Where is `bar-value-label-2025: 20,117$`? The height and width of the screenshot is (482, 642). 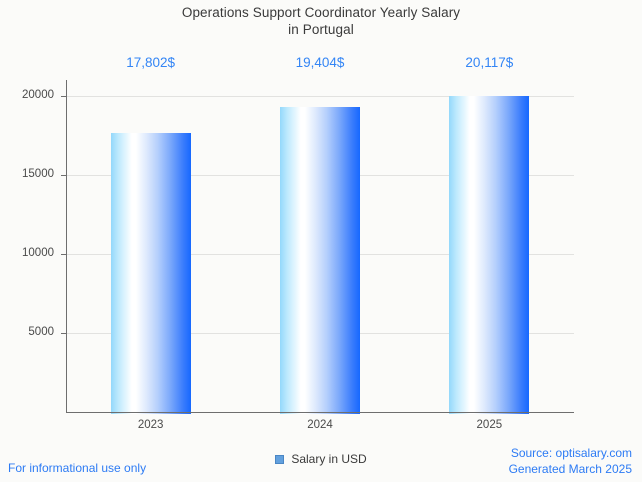 bar-value-label-2025: 20,117$ is located at coordinates (489, 62).